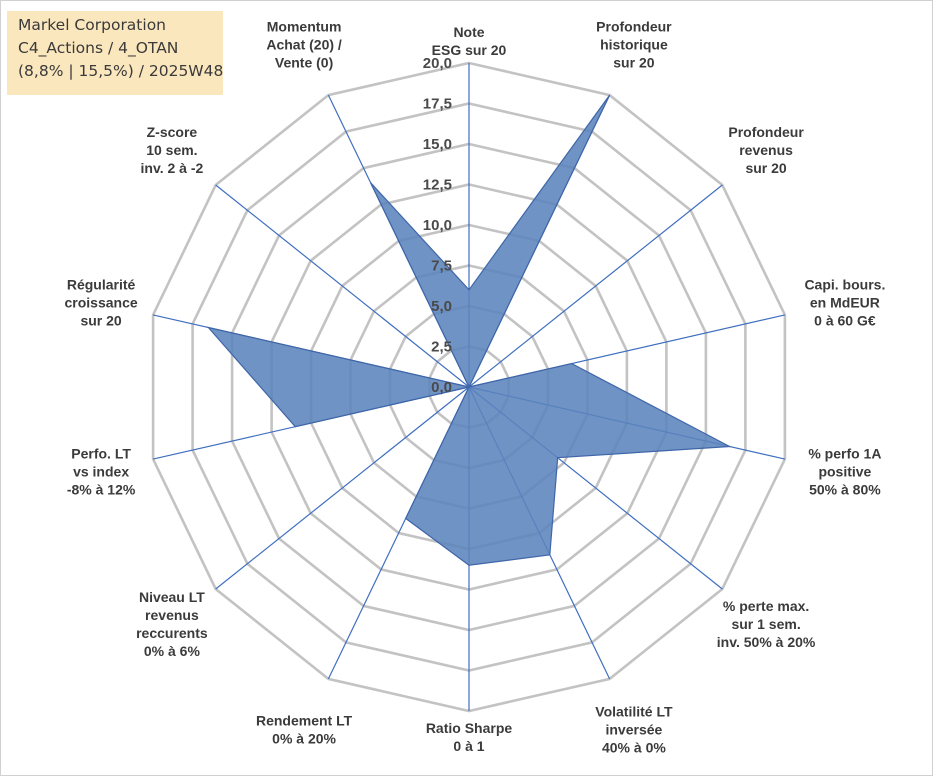 Image resolution: width=933 pixels, height=776 pixels. Describe the element at coordinates (469, 728) in the screenshot. I see `axis-label-line: Ratio Sharpe` at that location.